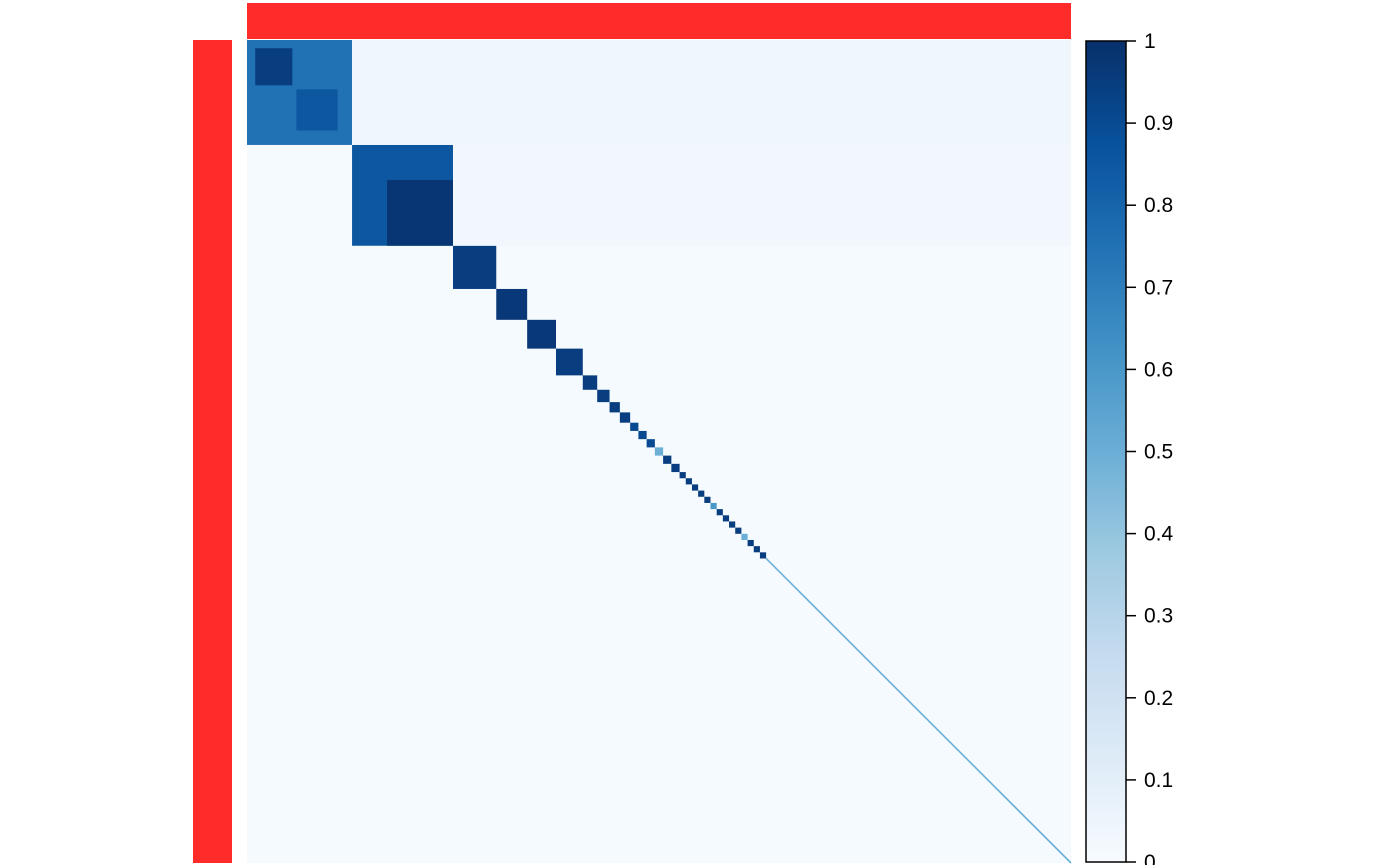 The image size is (1400, 865). I want to click on heatmap-diagonal, so click(918, 710).